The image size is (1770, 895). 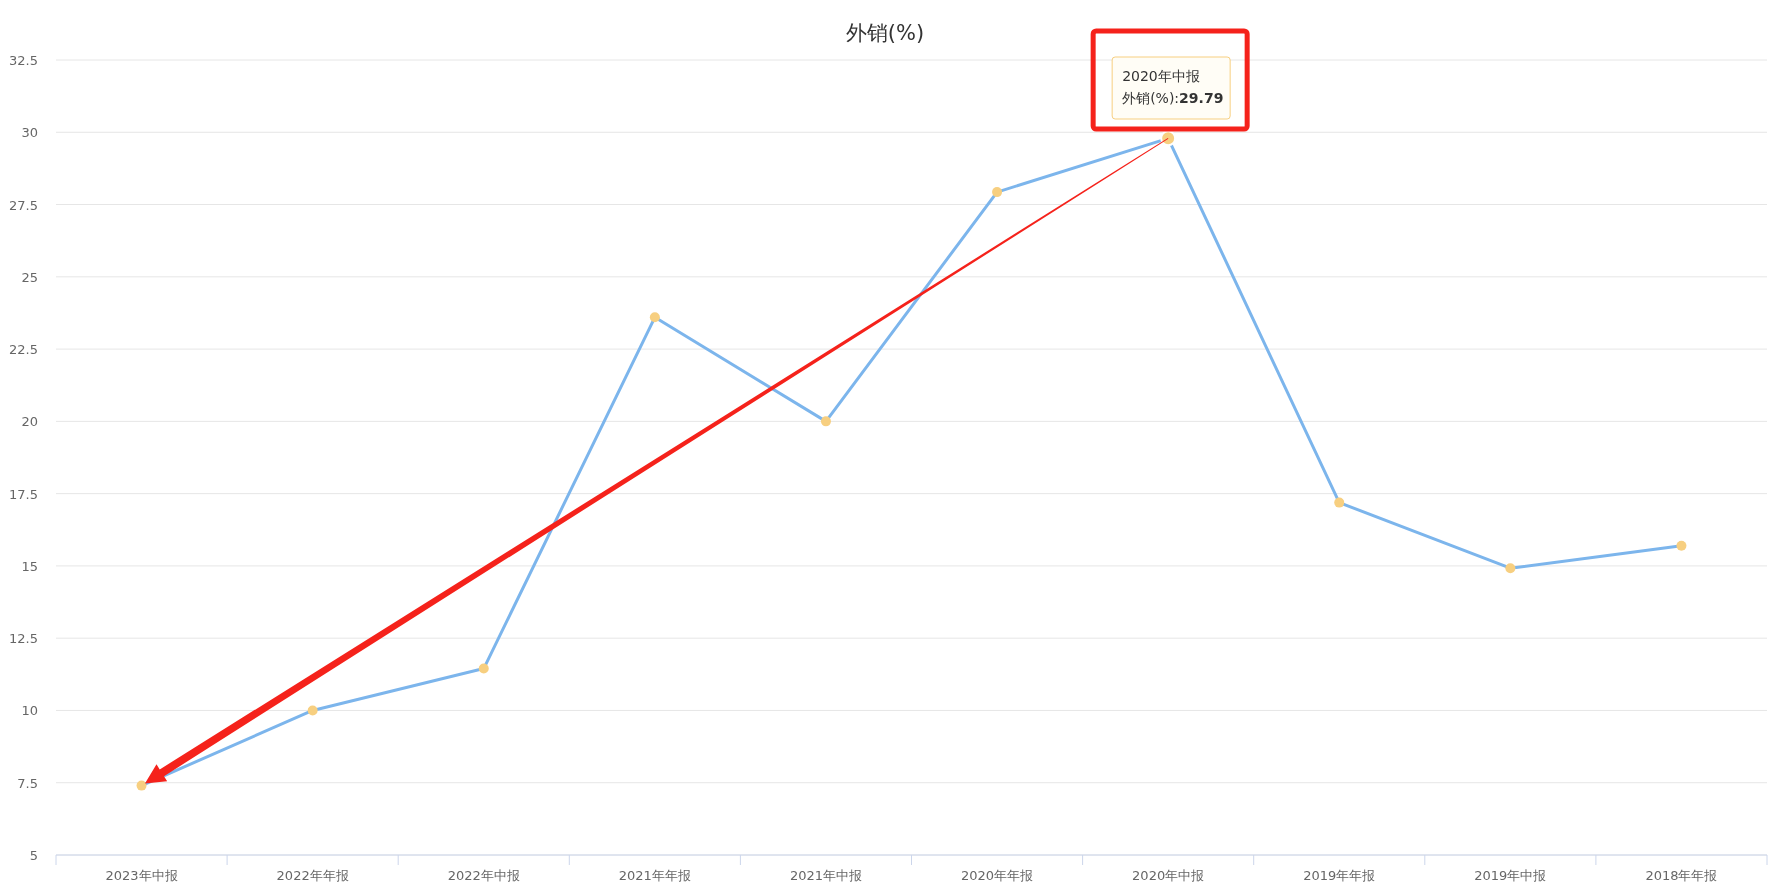 What do you see at coordinates (885, 33) in the screenshot?
I see `chart-title: 外销(%)` at bounding box center [885, 33].